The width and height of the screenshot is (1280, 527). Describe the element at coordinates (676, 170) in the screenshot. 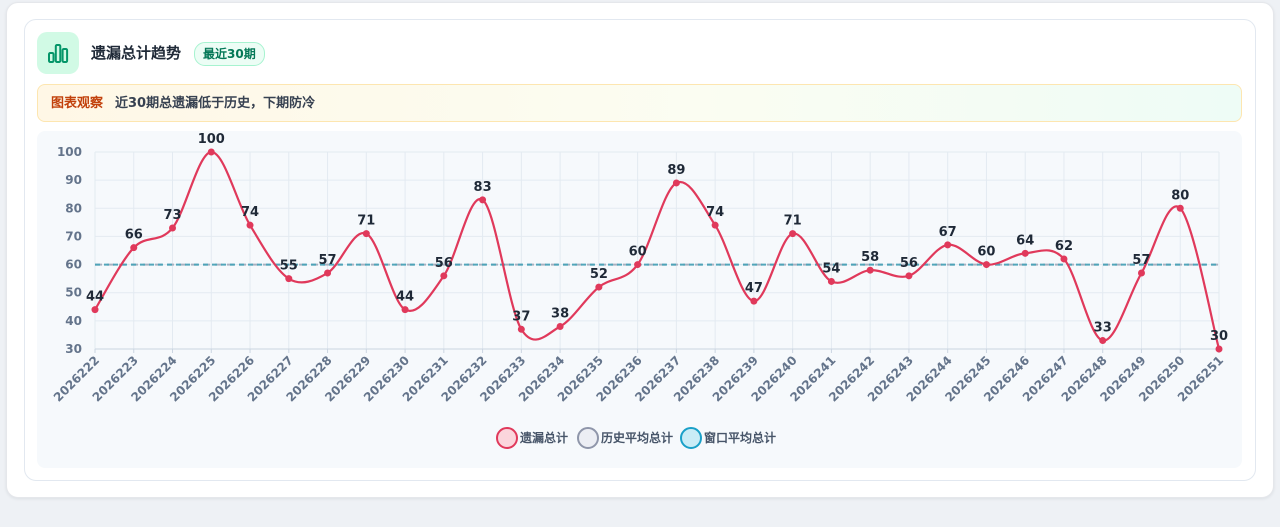

I see `data-label: 89` at that location.